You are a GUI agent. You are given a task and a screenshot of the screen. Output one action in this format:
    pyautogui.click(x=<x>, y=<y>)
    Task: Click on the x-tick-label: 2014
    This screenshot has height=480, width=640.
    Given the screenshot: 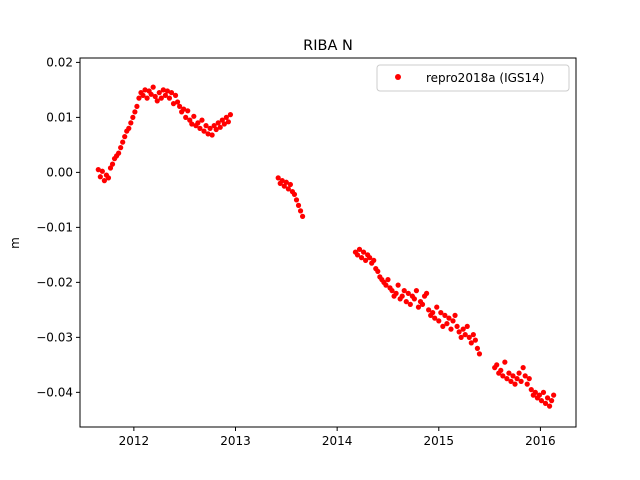 What is the action you would take?
    pyautogui.click(x=337, y=441)
    